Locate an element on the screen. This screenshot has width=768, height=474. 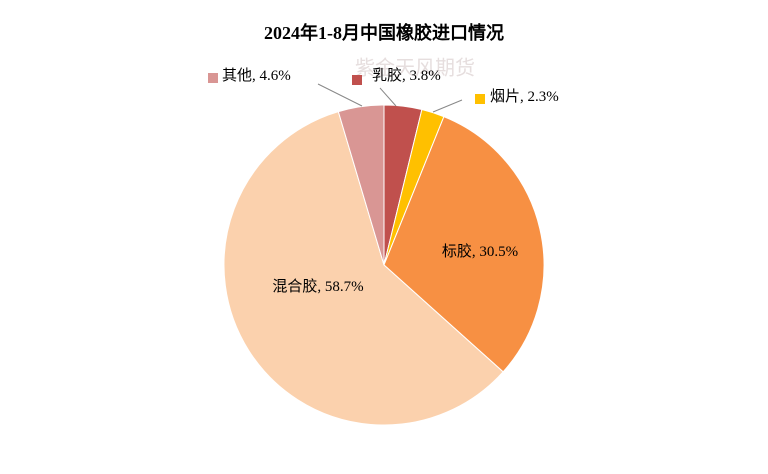
label-value: 30.5% is located at coordinates (498, 252).